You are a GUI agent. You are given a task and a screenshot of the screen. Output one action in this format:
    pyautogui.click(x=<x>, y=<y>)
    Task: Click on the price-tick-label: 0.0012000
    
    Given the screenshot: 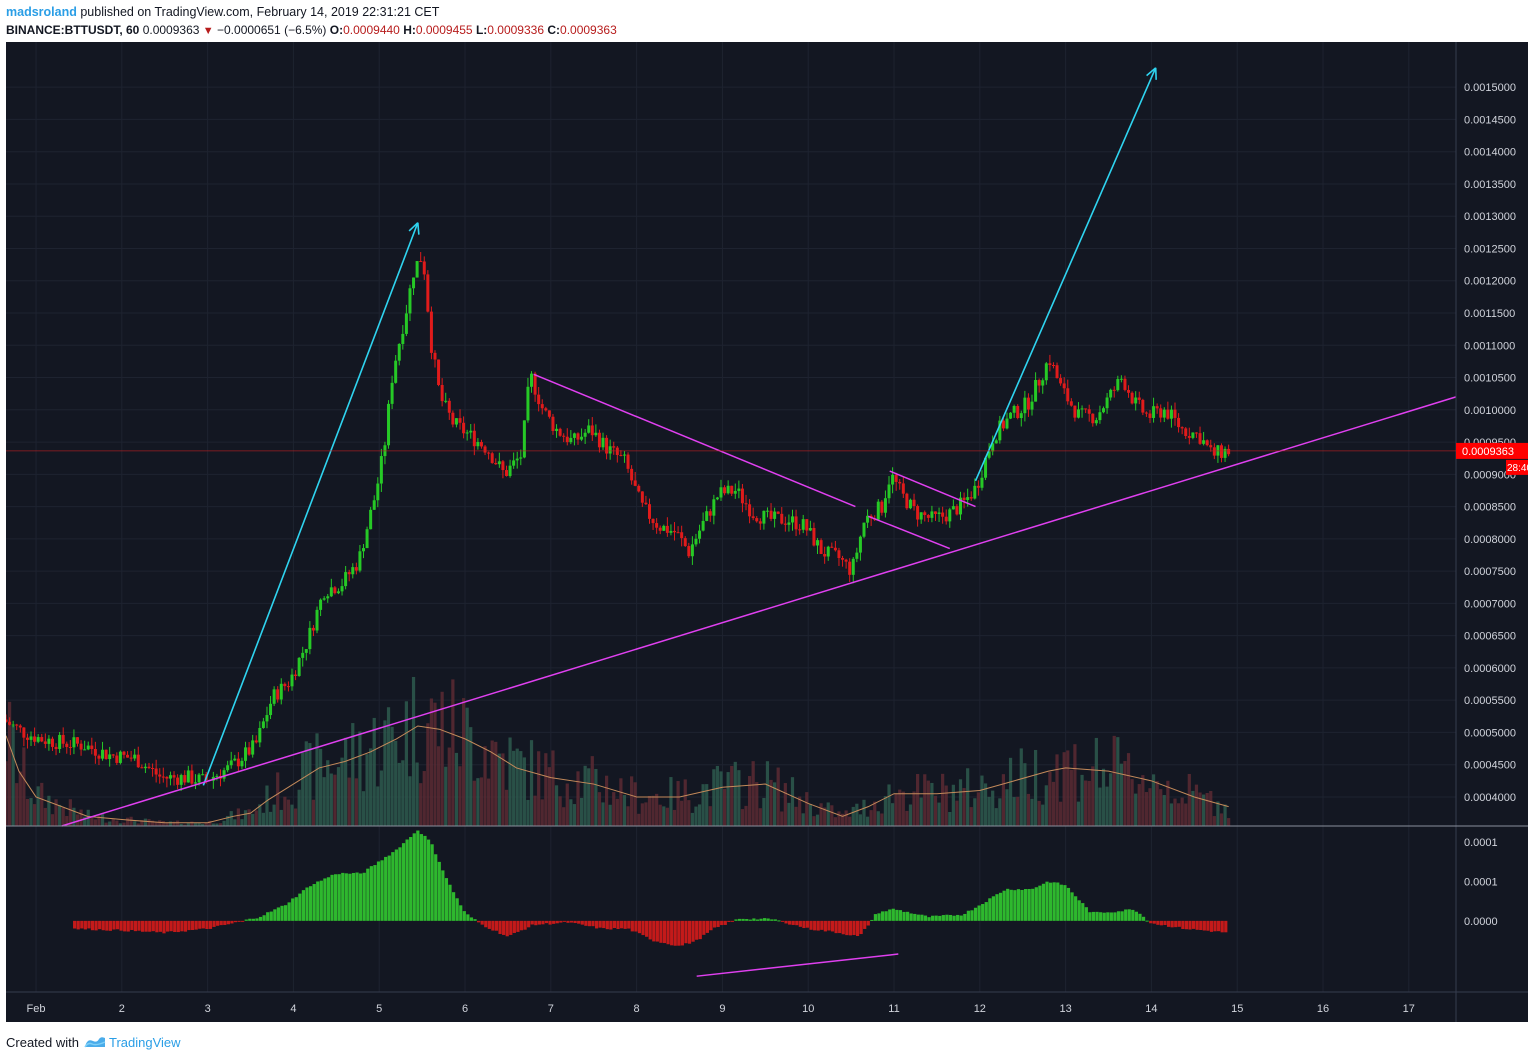 What is the action you would take?
    pyautogui.click(x=1490, y=282)
    